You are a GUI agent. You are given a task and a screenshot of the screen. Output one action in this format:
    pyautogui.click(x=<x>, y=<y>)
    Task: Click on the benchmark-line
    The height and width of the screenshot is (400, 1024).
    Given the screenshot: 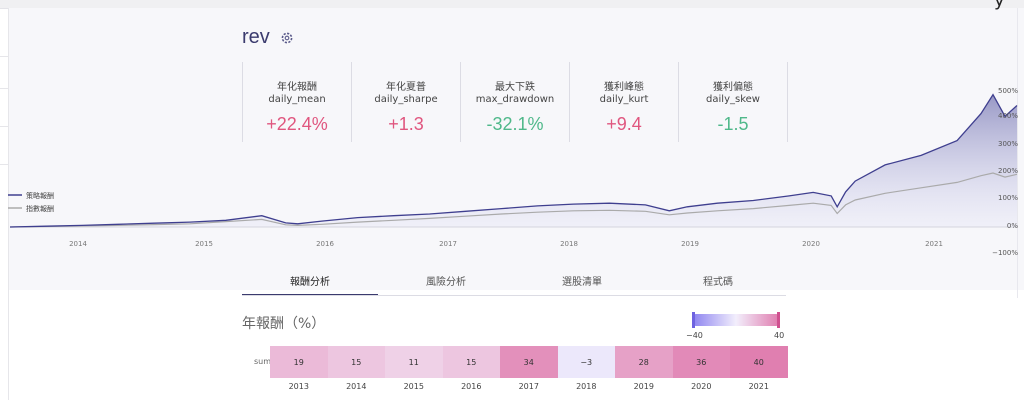 What is the action you would take?
    pyautogui.click(x=513, y=200)
    